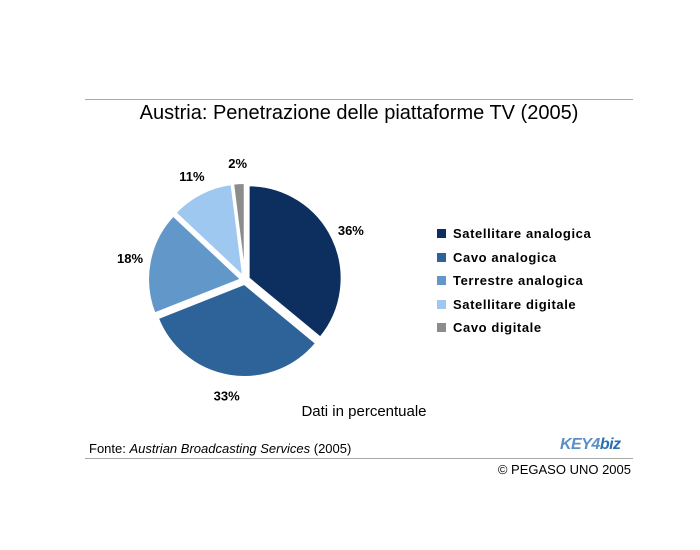 This screenshot has height=550, width=700. Describe the element at coordinates (351, 230) in the screenshot. I see `slice-label-1: 36%` at that location.